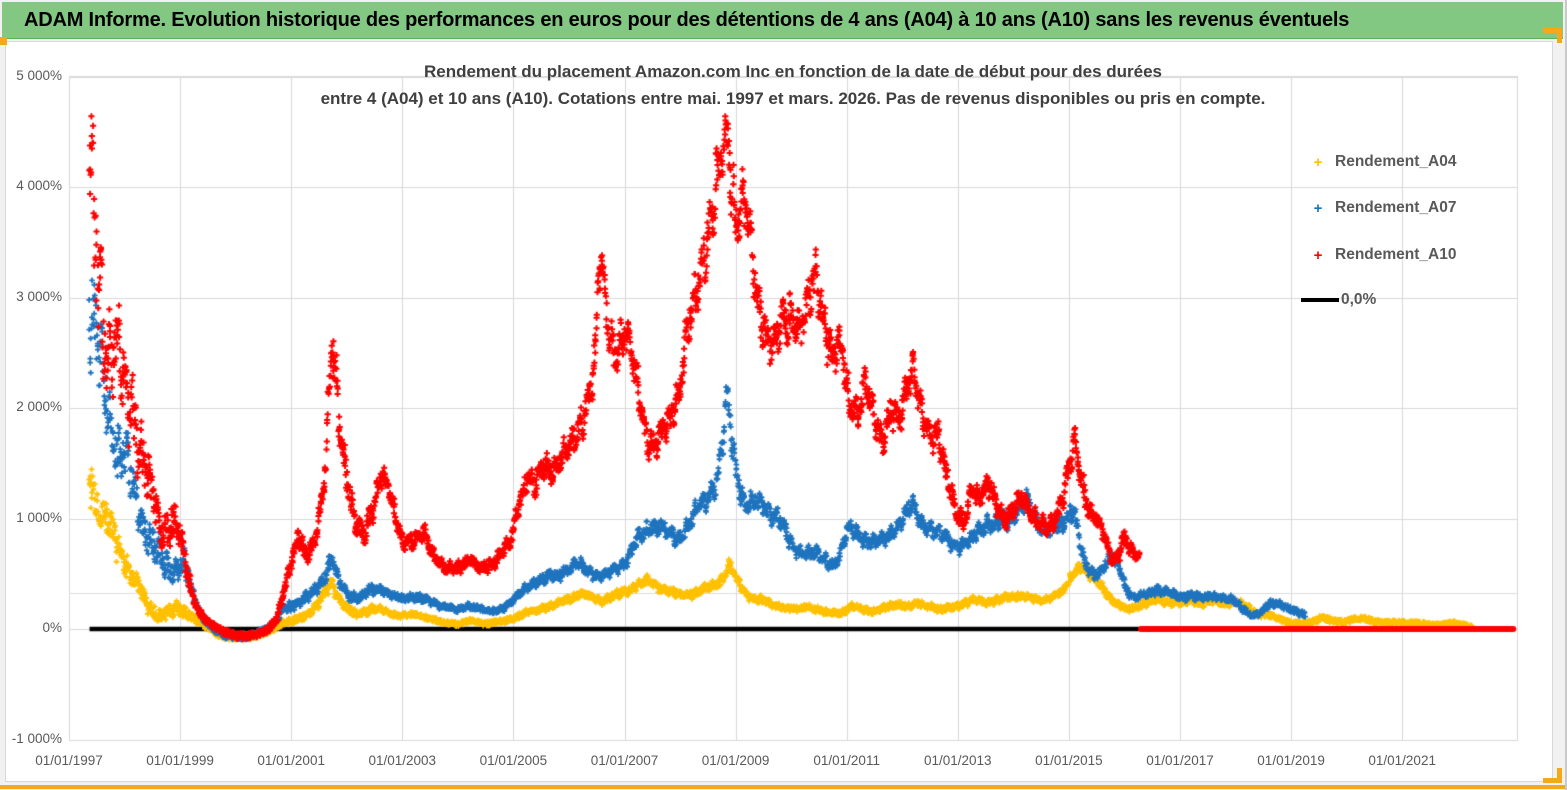  Describe the element at coordinates (846, 760) in the screenshot. I see `x-tick-label: 01/01/2011` at that location.